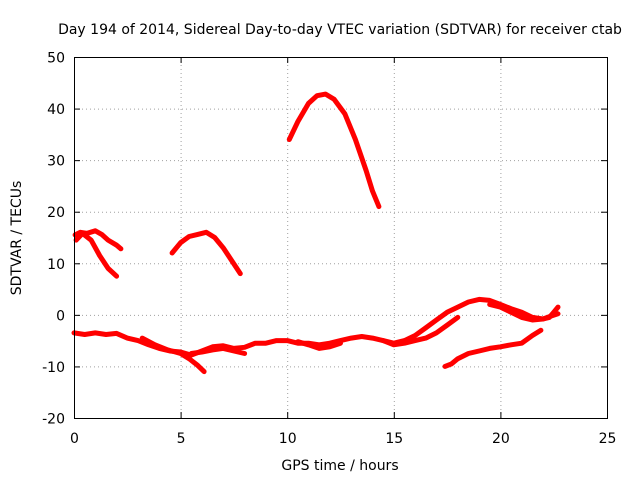  I want to click on y-tick-label: -20, so click(53, 420).